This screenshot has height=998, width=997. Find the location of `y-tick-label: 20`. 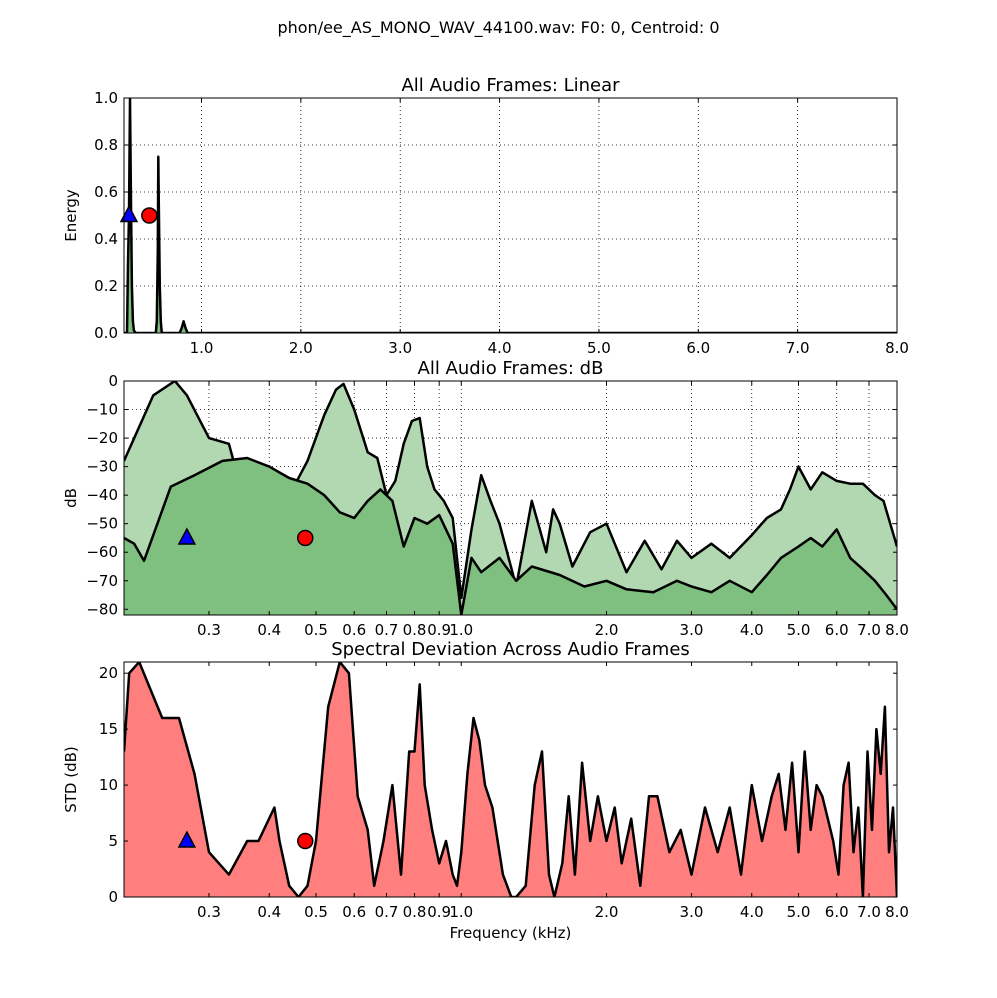

y-tick-label: 20 is located at coordinates (108, 673).